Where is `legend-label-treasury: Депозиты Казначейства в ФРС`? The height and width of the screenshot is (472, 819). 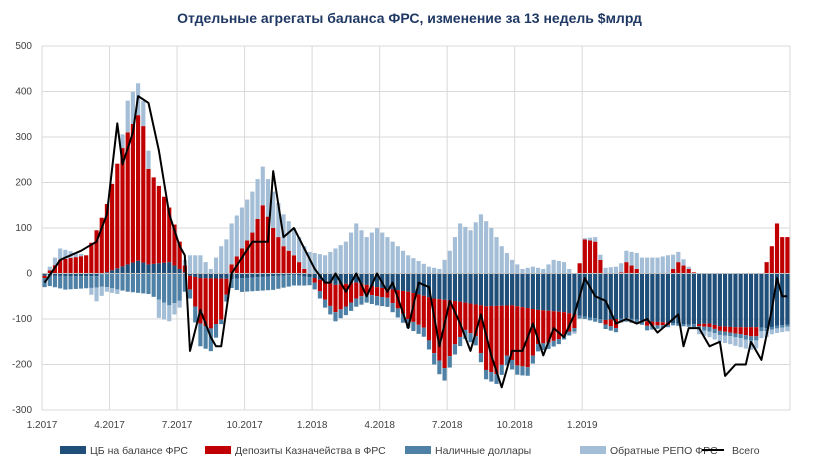
legend-label-treasury: Депозиты Казначейства в ФРС is located at coordinates (310, 451).